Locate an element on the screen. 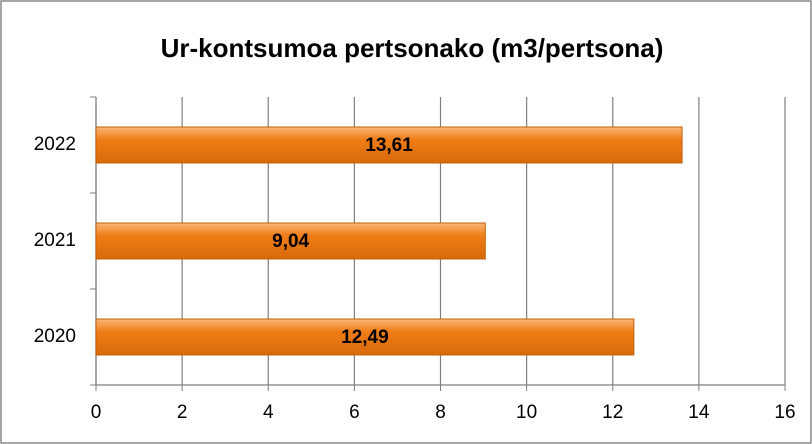 This screenshot has height=444, width=812. data-label: 13,61 is located at coordinates (389, 145).